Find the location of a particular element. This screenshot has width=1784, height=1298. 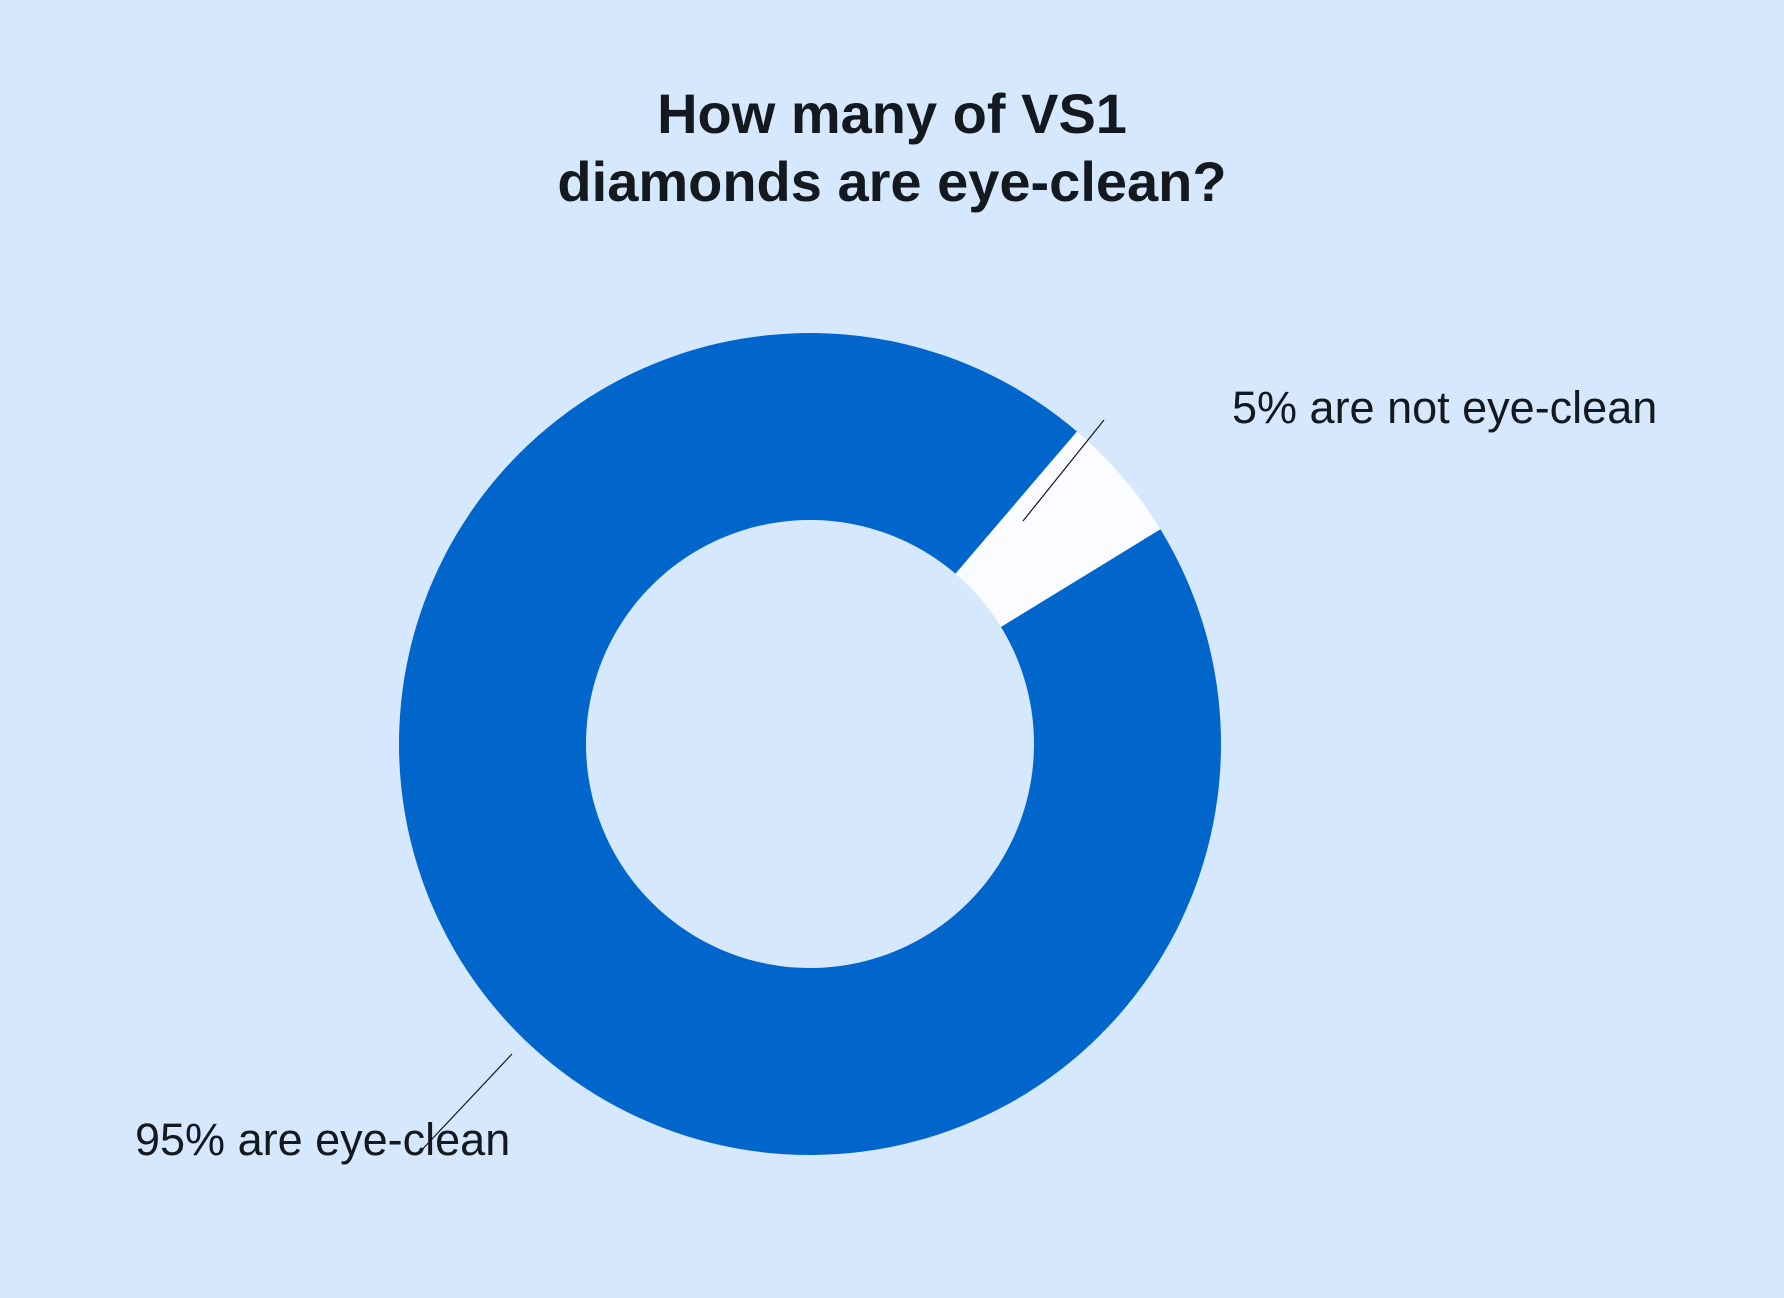

label-eye-clean: 95% are eye-clean is located at coordinates (322, 1139).